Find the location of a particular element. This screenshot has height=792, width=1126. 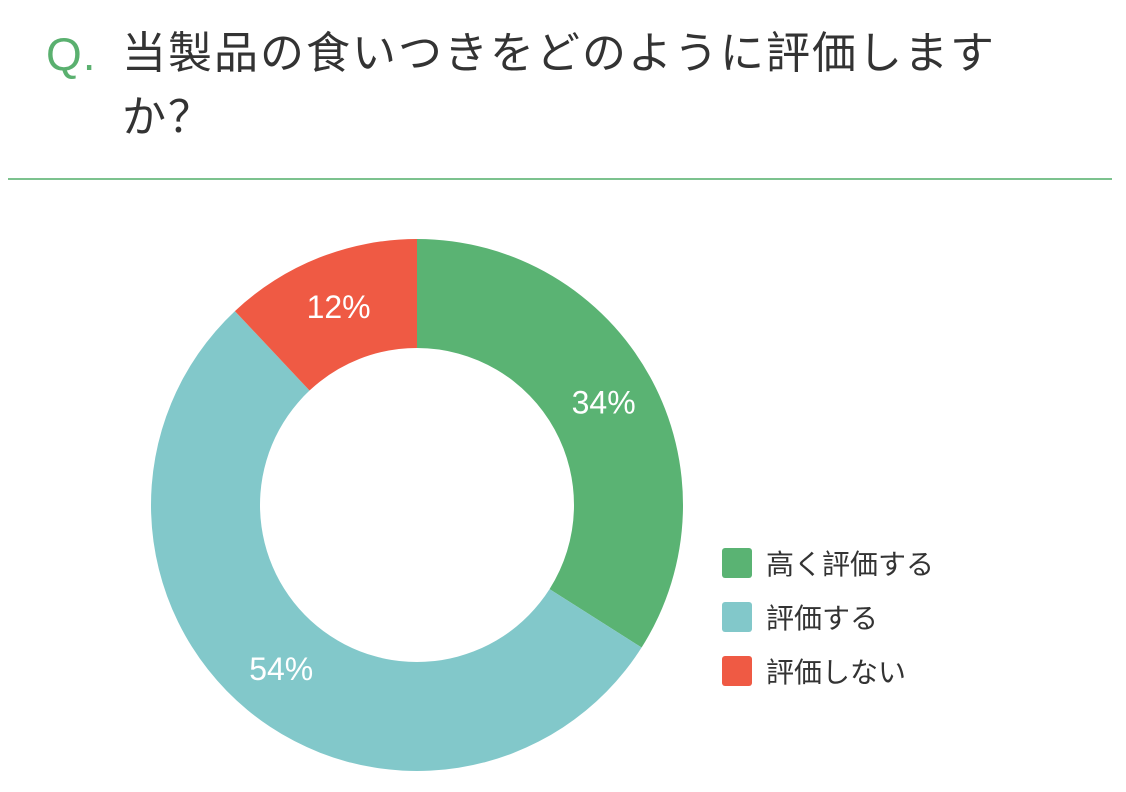

legend-label: 評価しない is located at coordinates (836, 672).